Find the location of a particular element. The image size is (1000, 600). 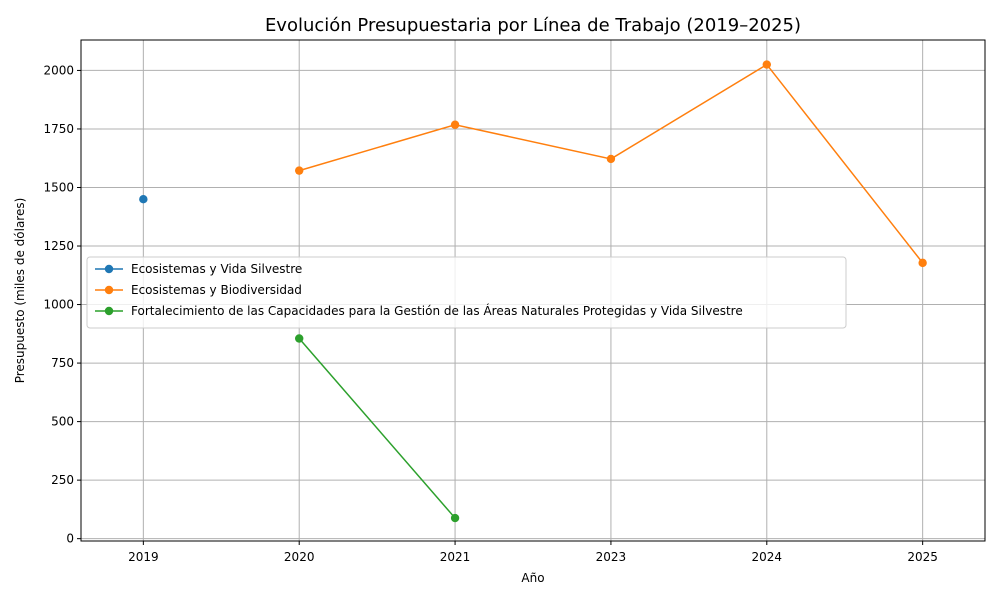

x-tick-label: 2020 is located at coordinates (299, 557).